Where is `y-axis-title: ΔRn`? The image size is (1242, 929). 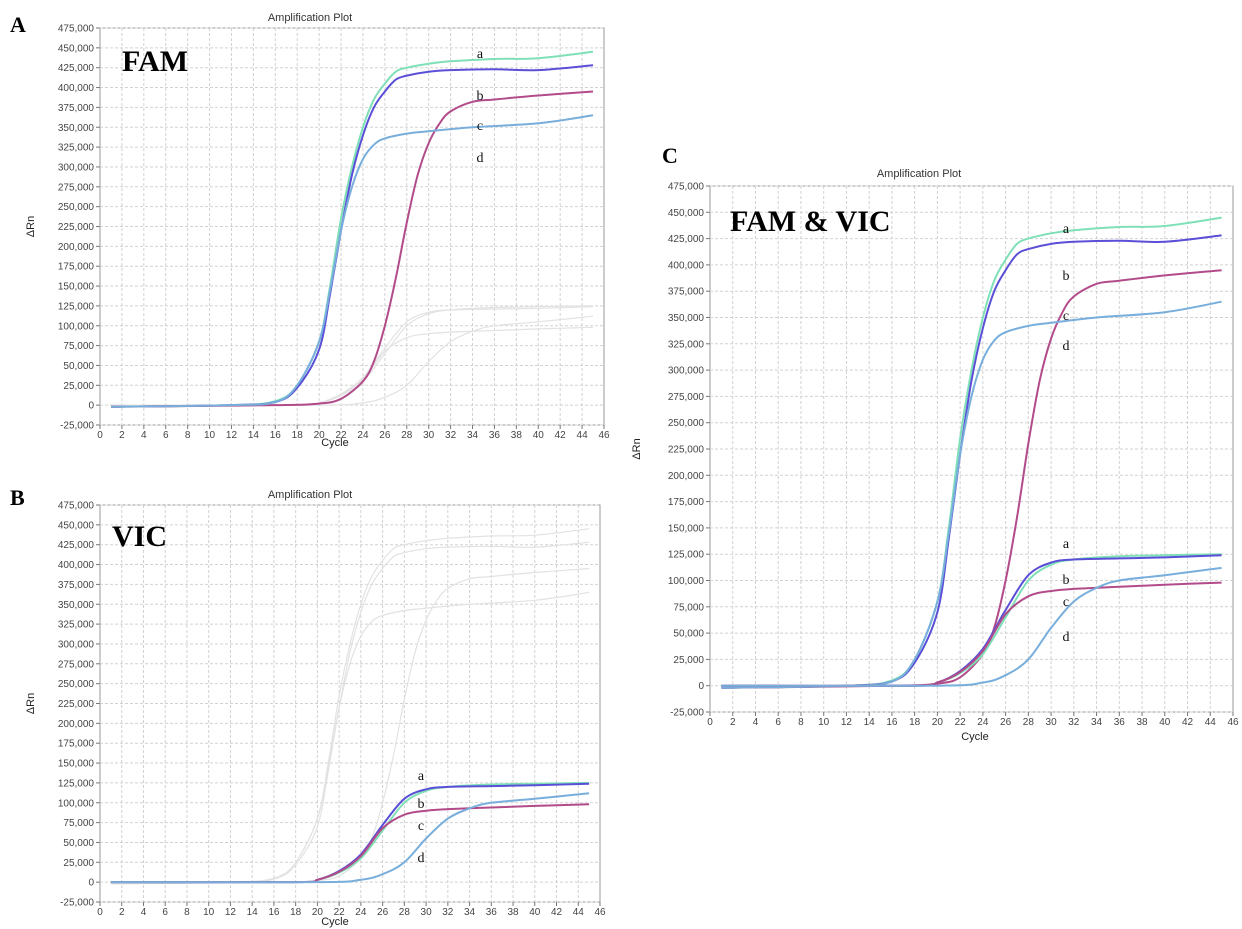
y-axis-title: ΔRn is located at coordinates (637, 448).